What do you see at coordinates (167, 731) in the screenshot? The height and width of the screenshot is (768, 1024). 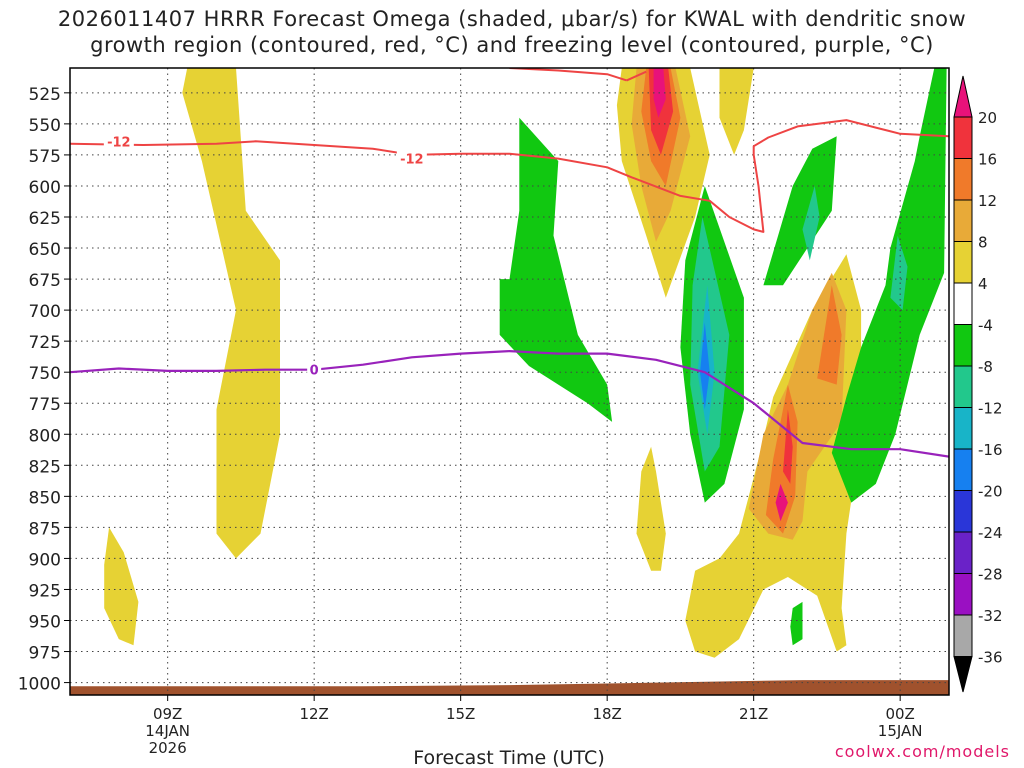 I see `x-tick-date: 14JAN` at bounding box center [167, 731].